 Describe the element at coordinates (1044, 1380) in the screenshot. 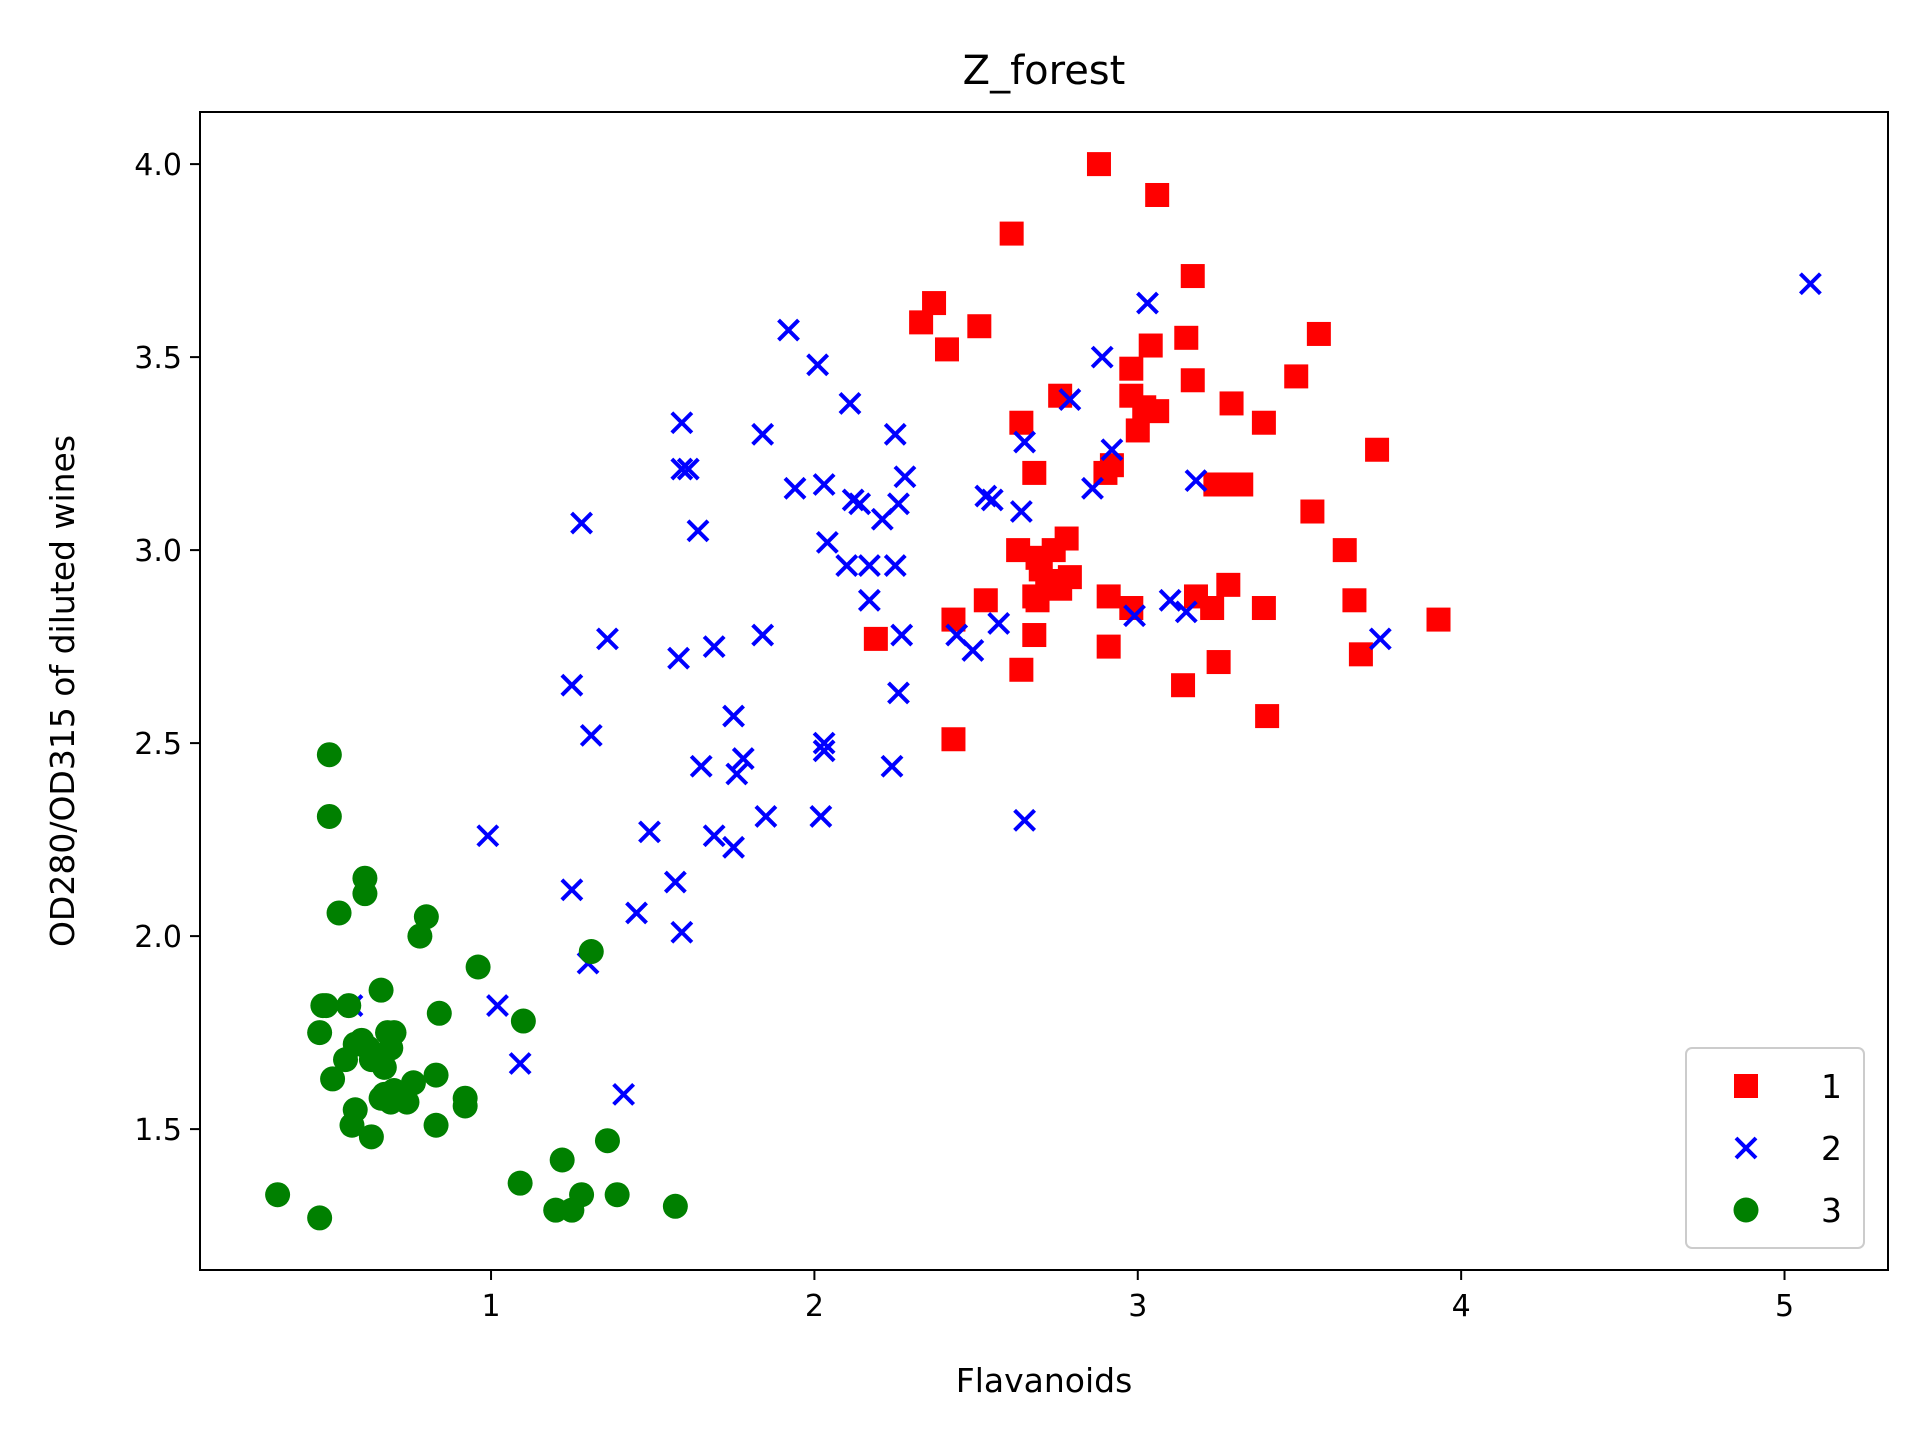

I see `x-axis-label: Flavanoids` at that location.